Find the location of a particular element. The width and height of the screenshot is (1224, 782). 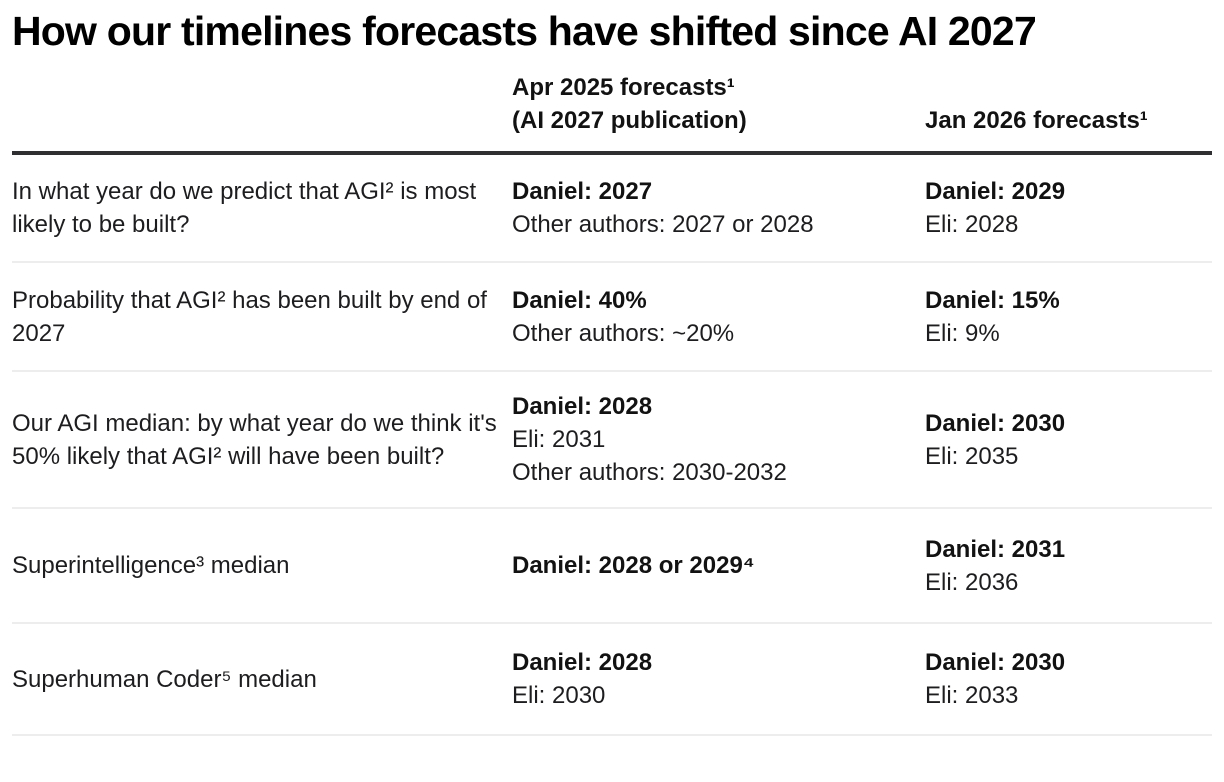

forecast-line: Eli: 9% is located at coordinates (962, 333).